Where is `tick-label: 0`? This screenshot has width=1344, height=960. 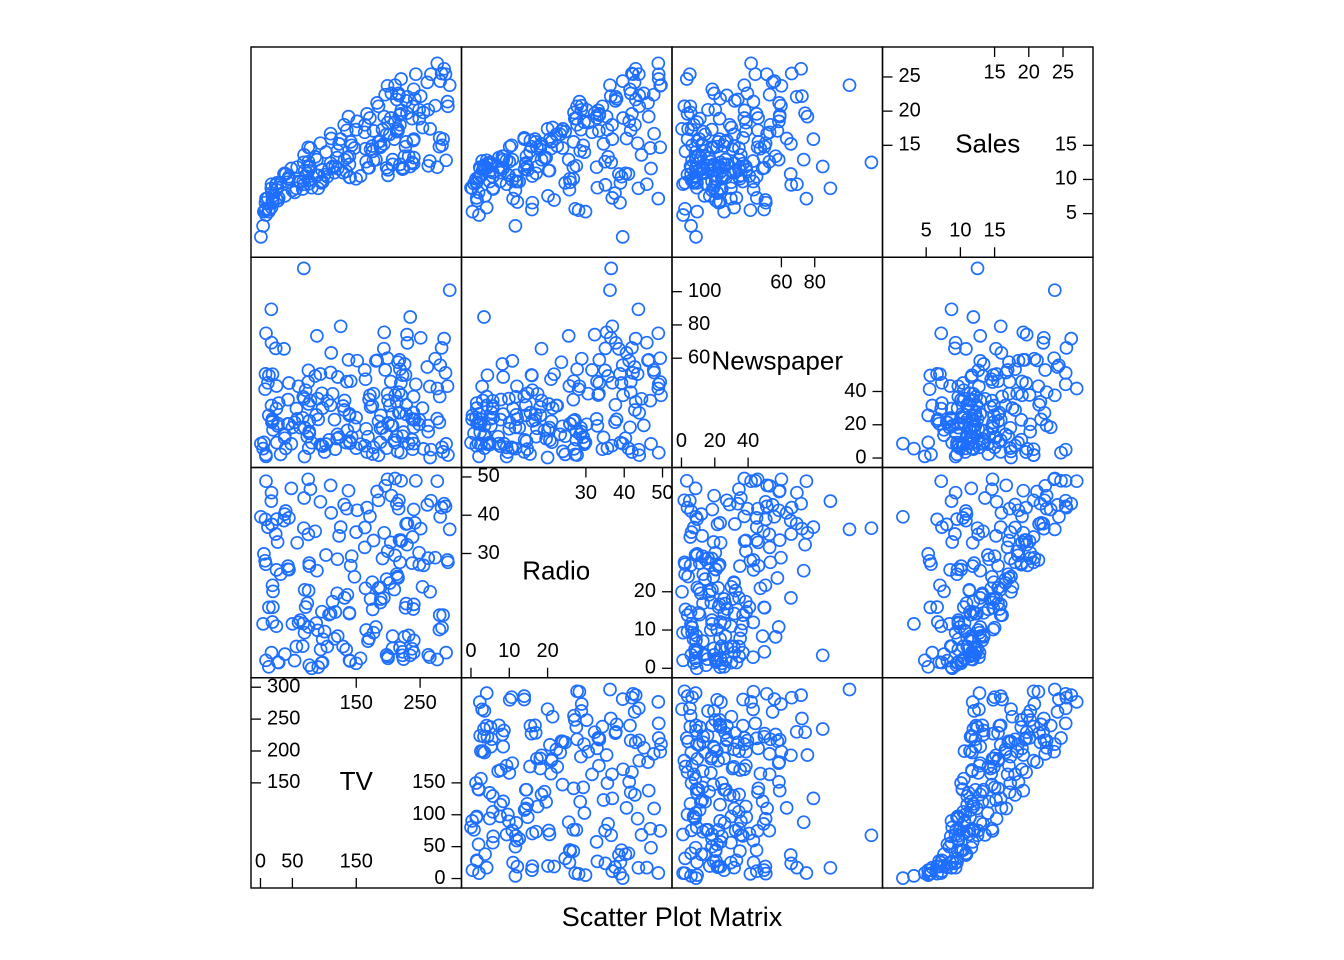 tick-label: 0 is located at coordinates (650, 668).